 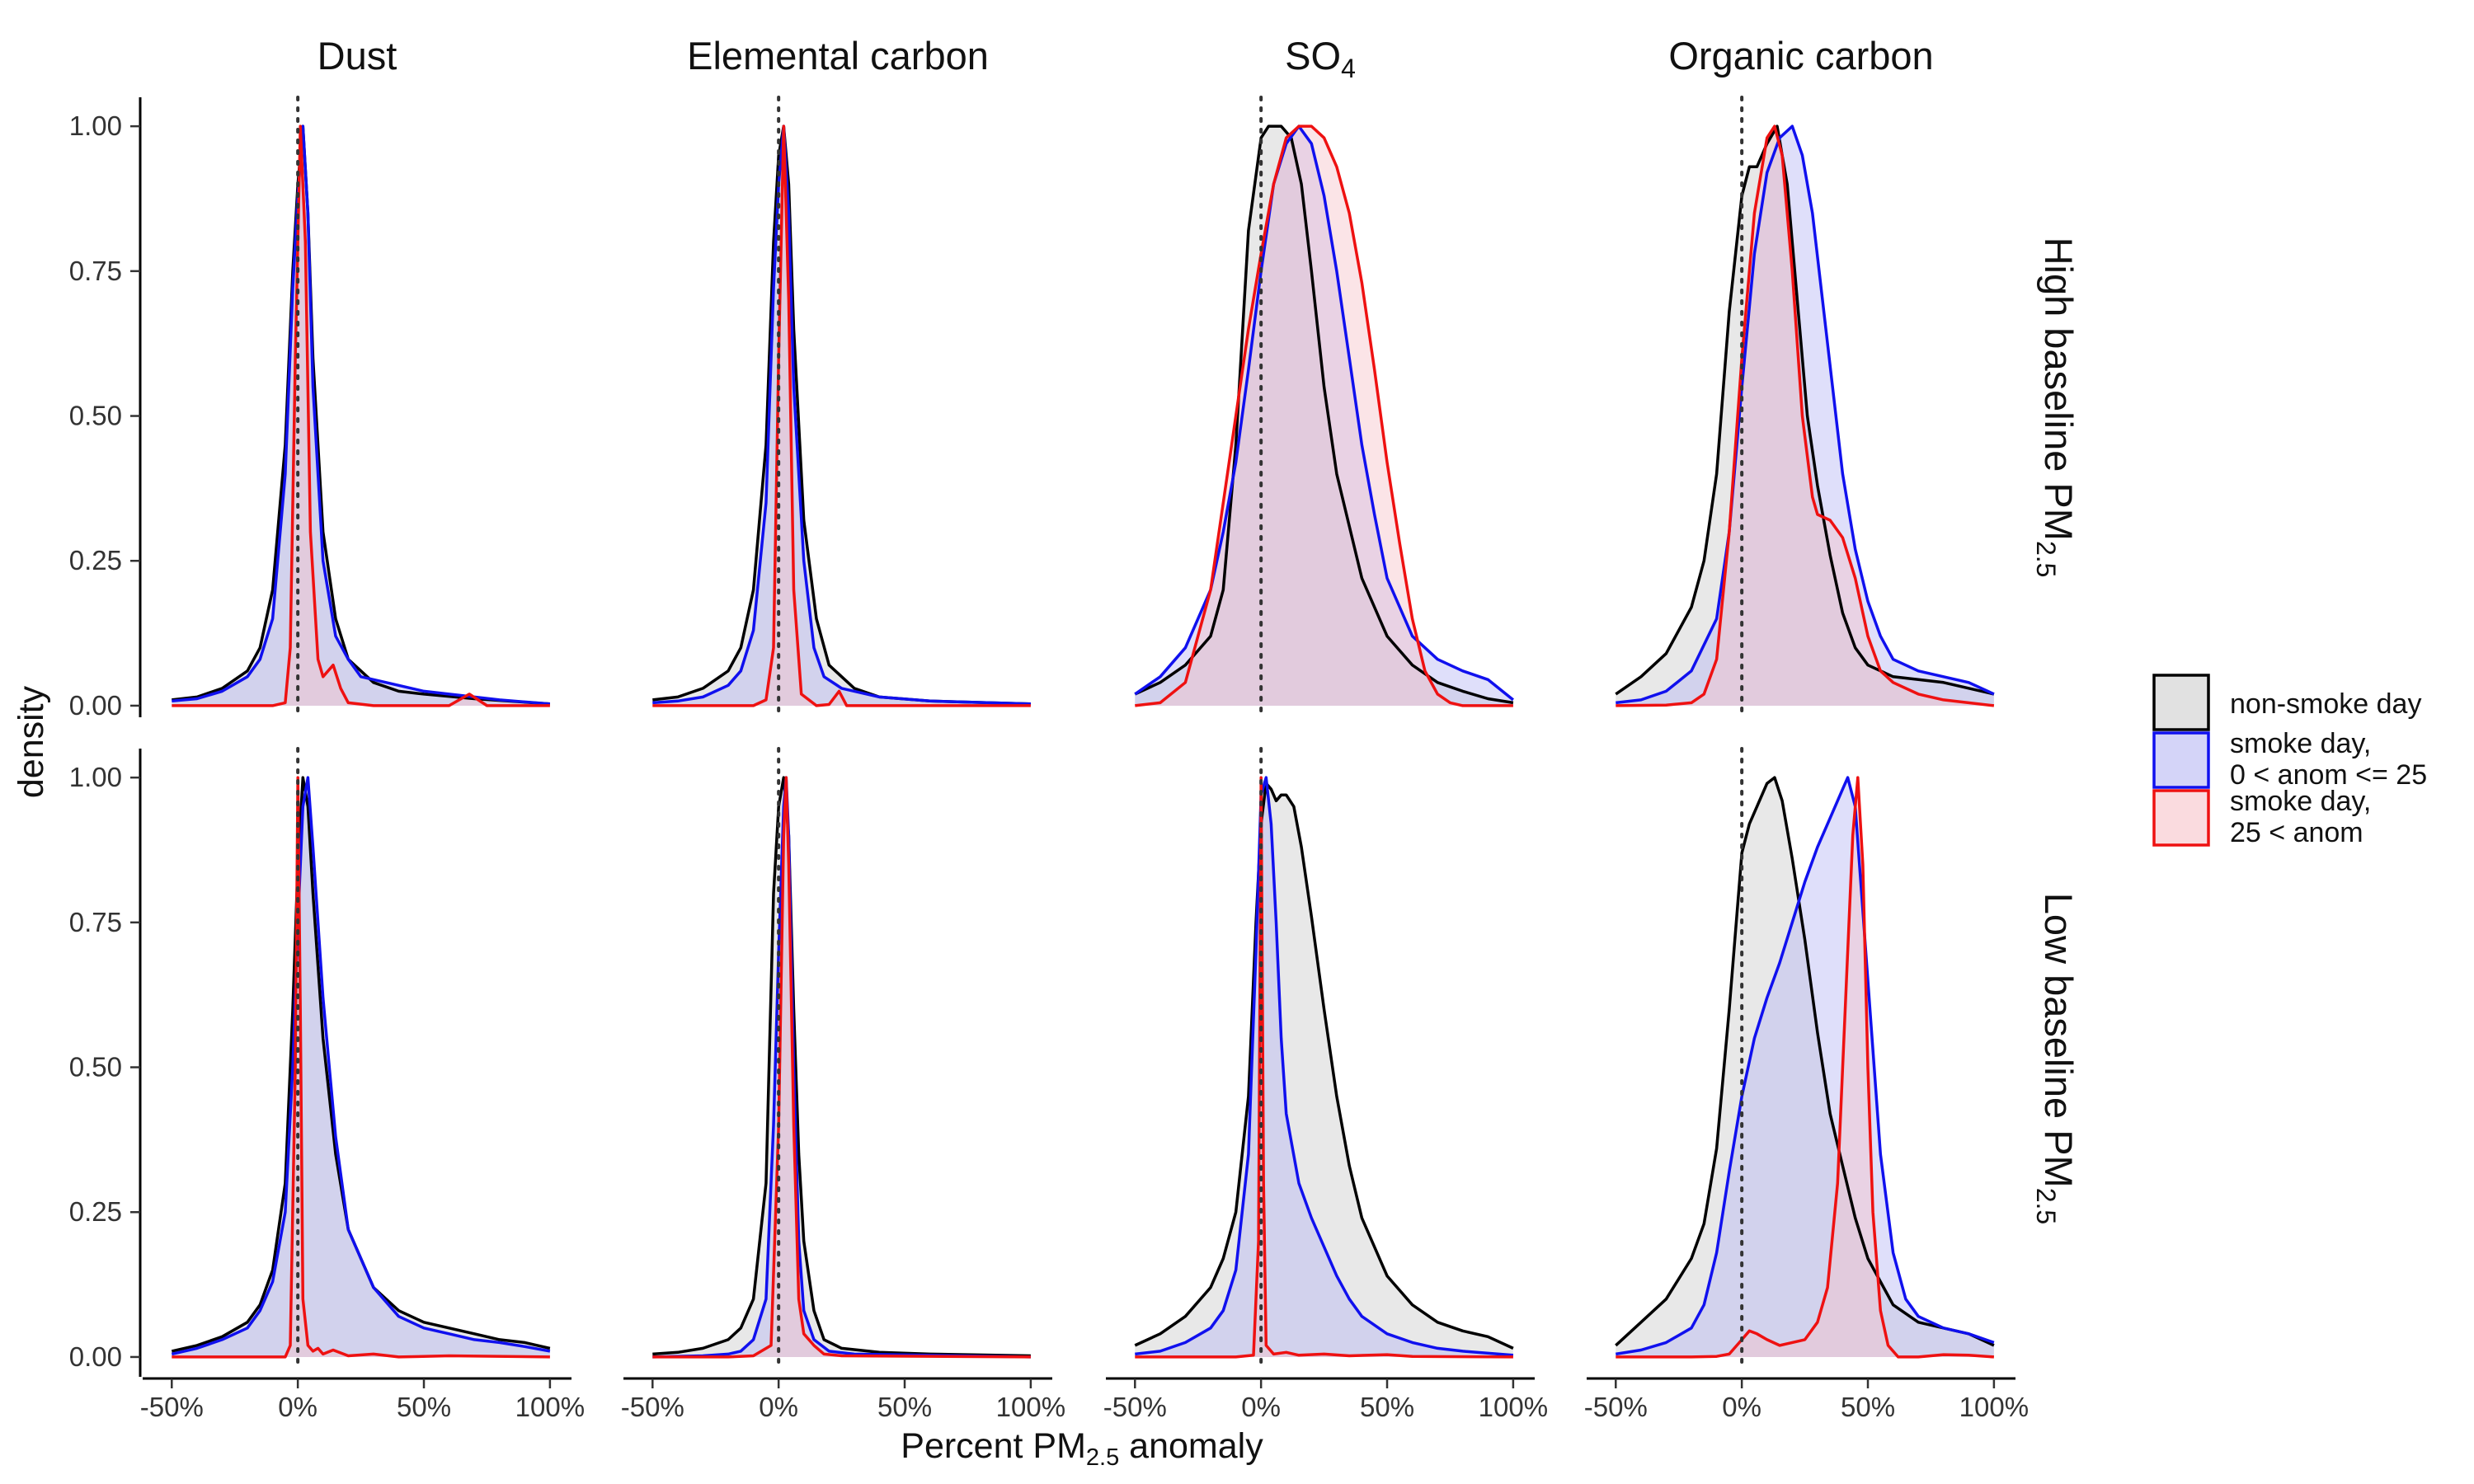 I want to click on y-axis-title: density, so click(x=31, y=741).